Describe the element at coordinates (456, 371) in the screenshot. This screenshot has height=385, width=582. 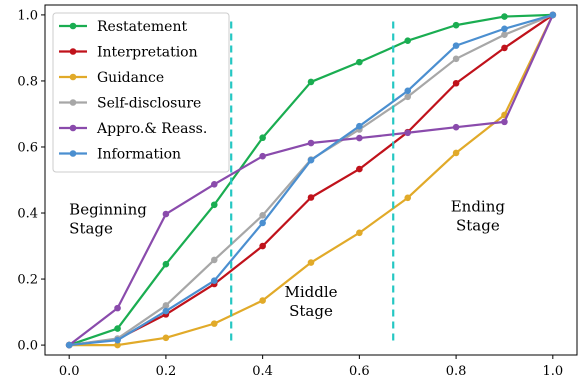
I see `x-tick-label: 0.8` at that location.